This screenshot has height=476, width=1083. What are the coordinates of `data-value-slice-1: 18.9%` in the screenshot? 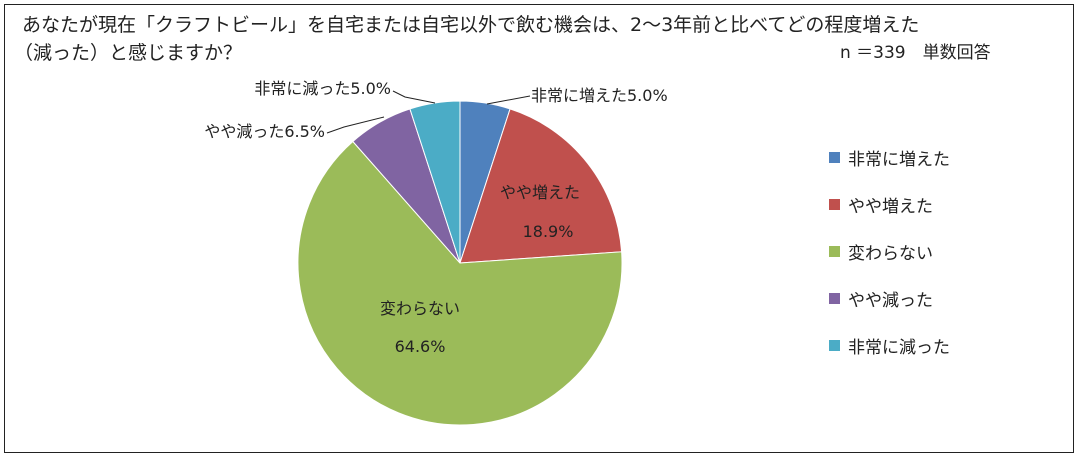 It's located at (548, 231).